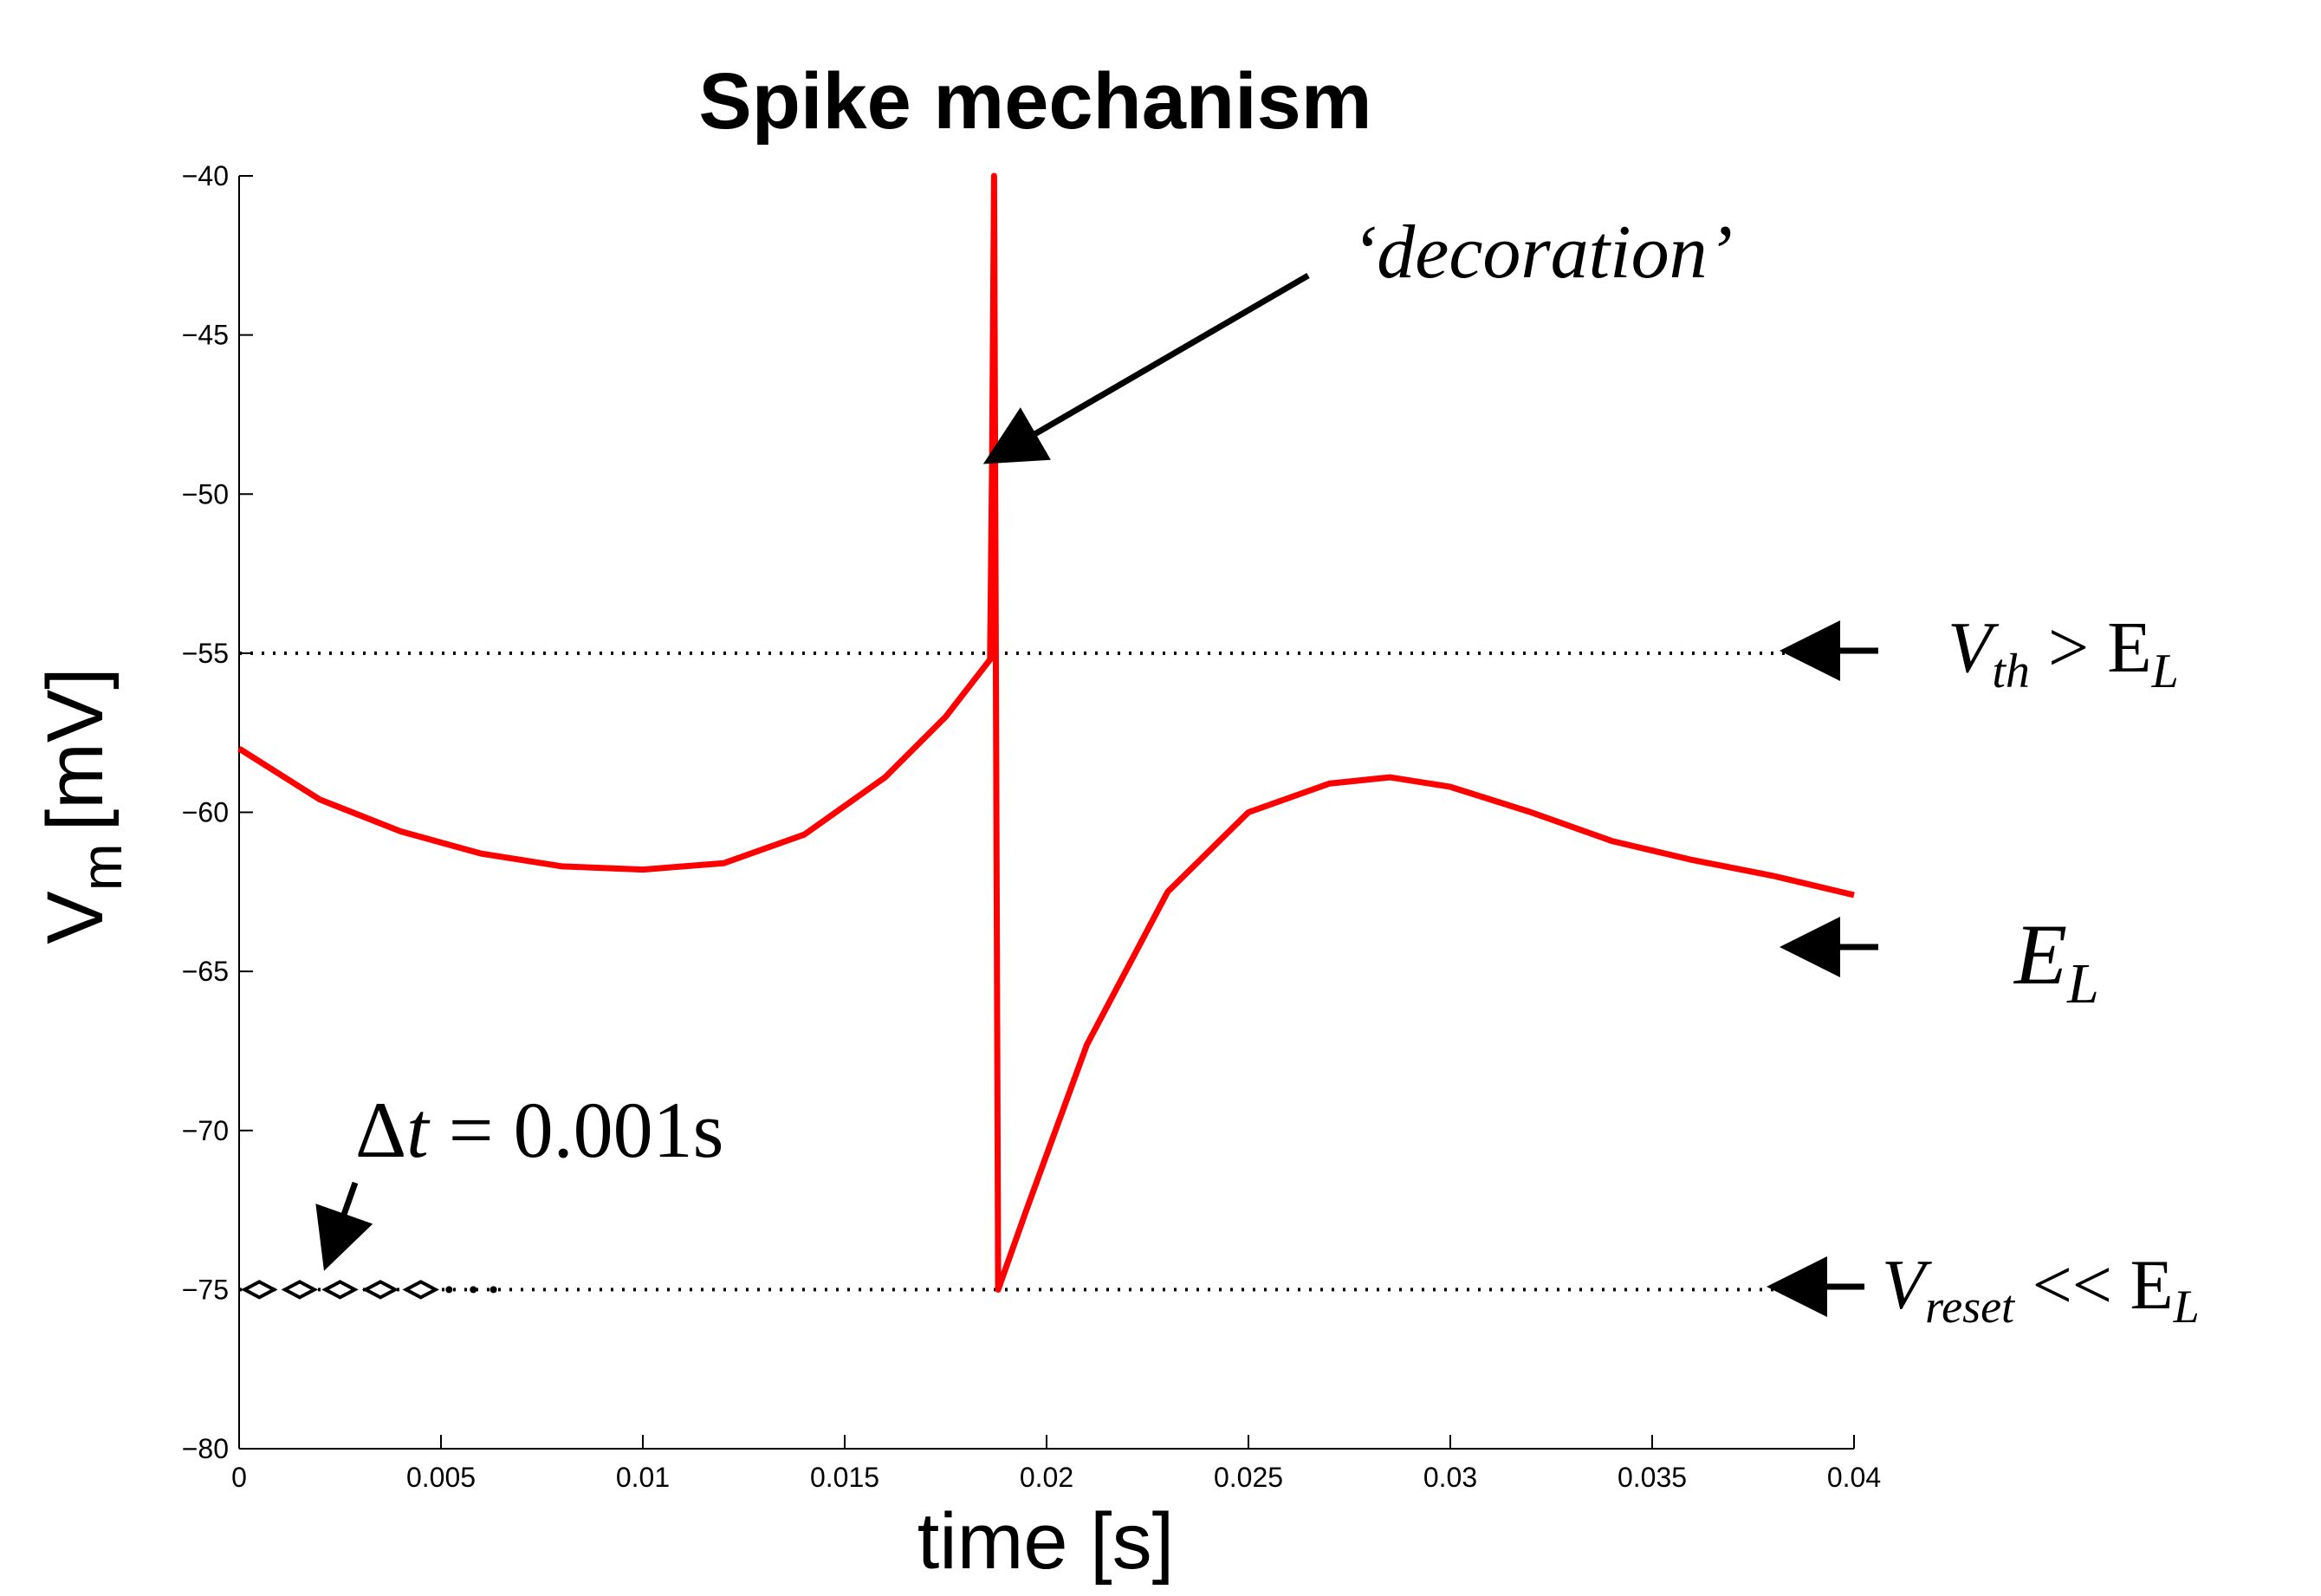 The width and height of the screenshot is (2321, 1596). What do you see at coordinates (344, 1226) in the screenshot?
I see `dt-arrow` at bounding box center [344, 1226].